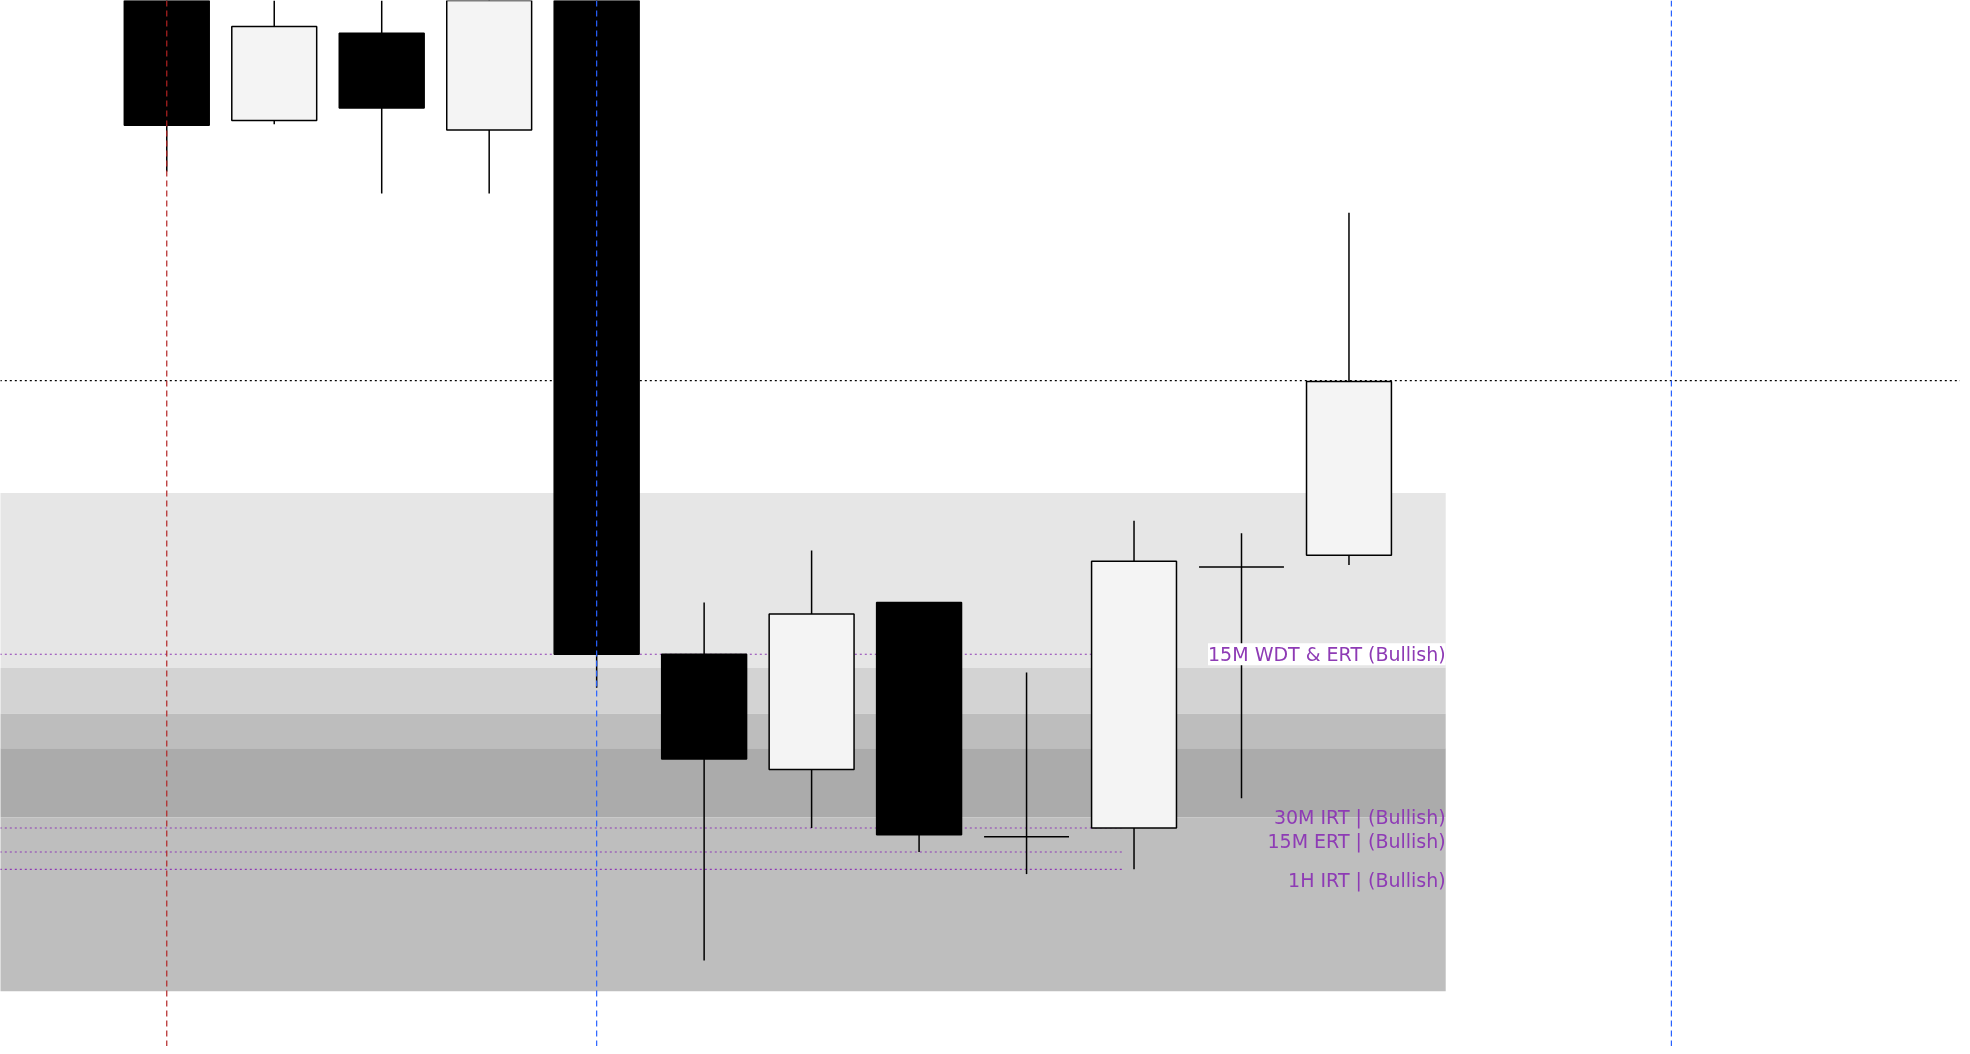 The width and height of the screenshot is (1970, 1054). What do you see at coordinates (1356, 842) in the screenshot?
I see `ref-line-label: 15M ERT | (Bullish)` at bounding box center [1356, 842].